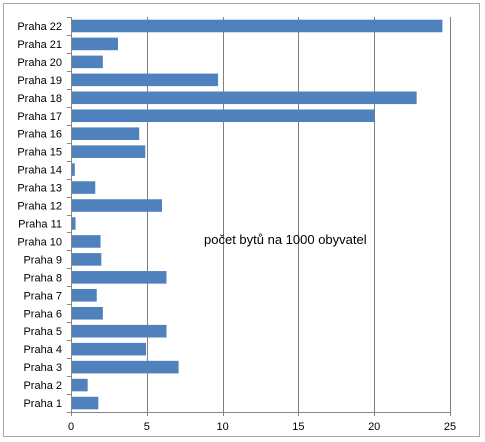 The height and width of the screenshot is (442, 485). Describe the element at coordinates (298, 427) in the screenshot. I see `x-tick-label: 15` at that location.